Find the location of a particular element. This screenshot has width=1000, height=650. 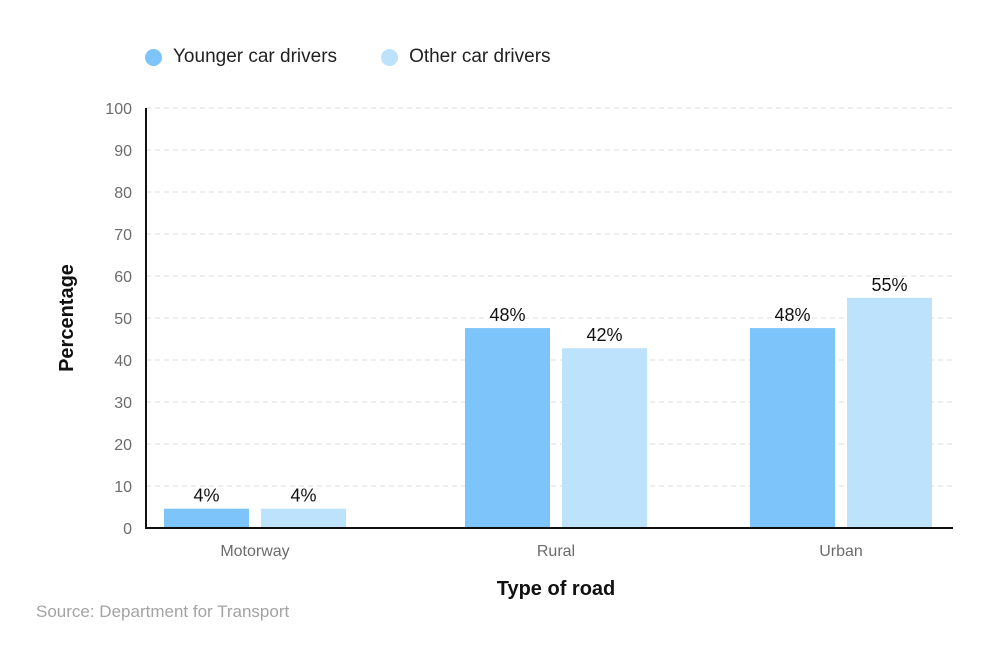

legend-item-younger: Younger car drivers is located at coordinates (241, 57).